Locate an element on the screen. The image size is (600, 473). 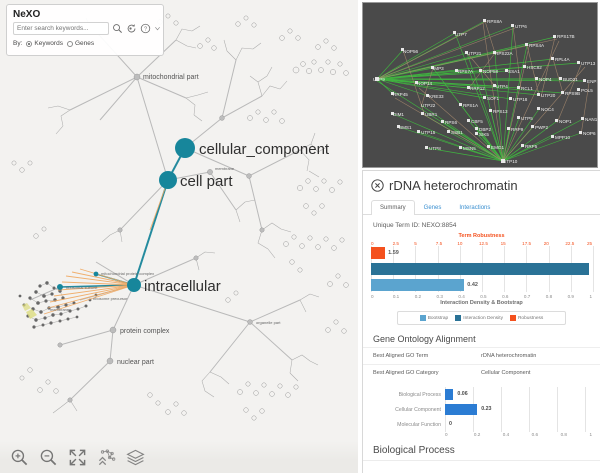
gene-label: RPS7A is located at coordinates (466, 71).